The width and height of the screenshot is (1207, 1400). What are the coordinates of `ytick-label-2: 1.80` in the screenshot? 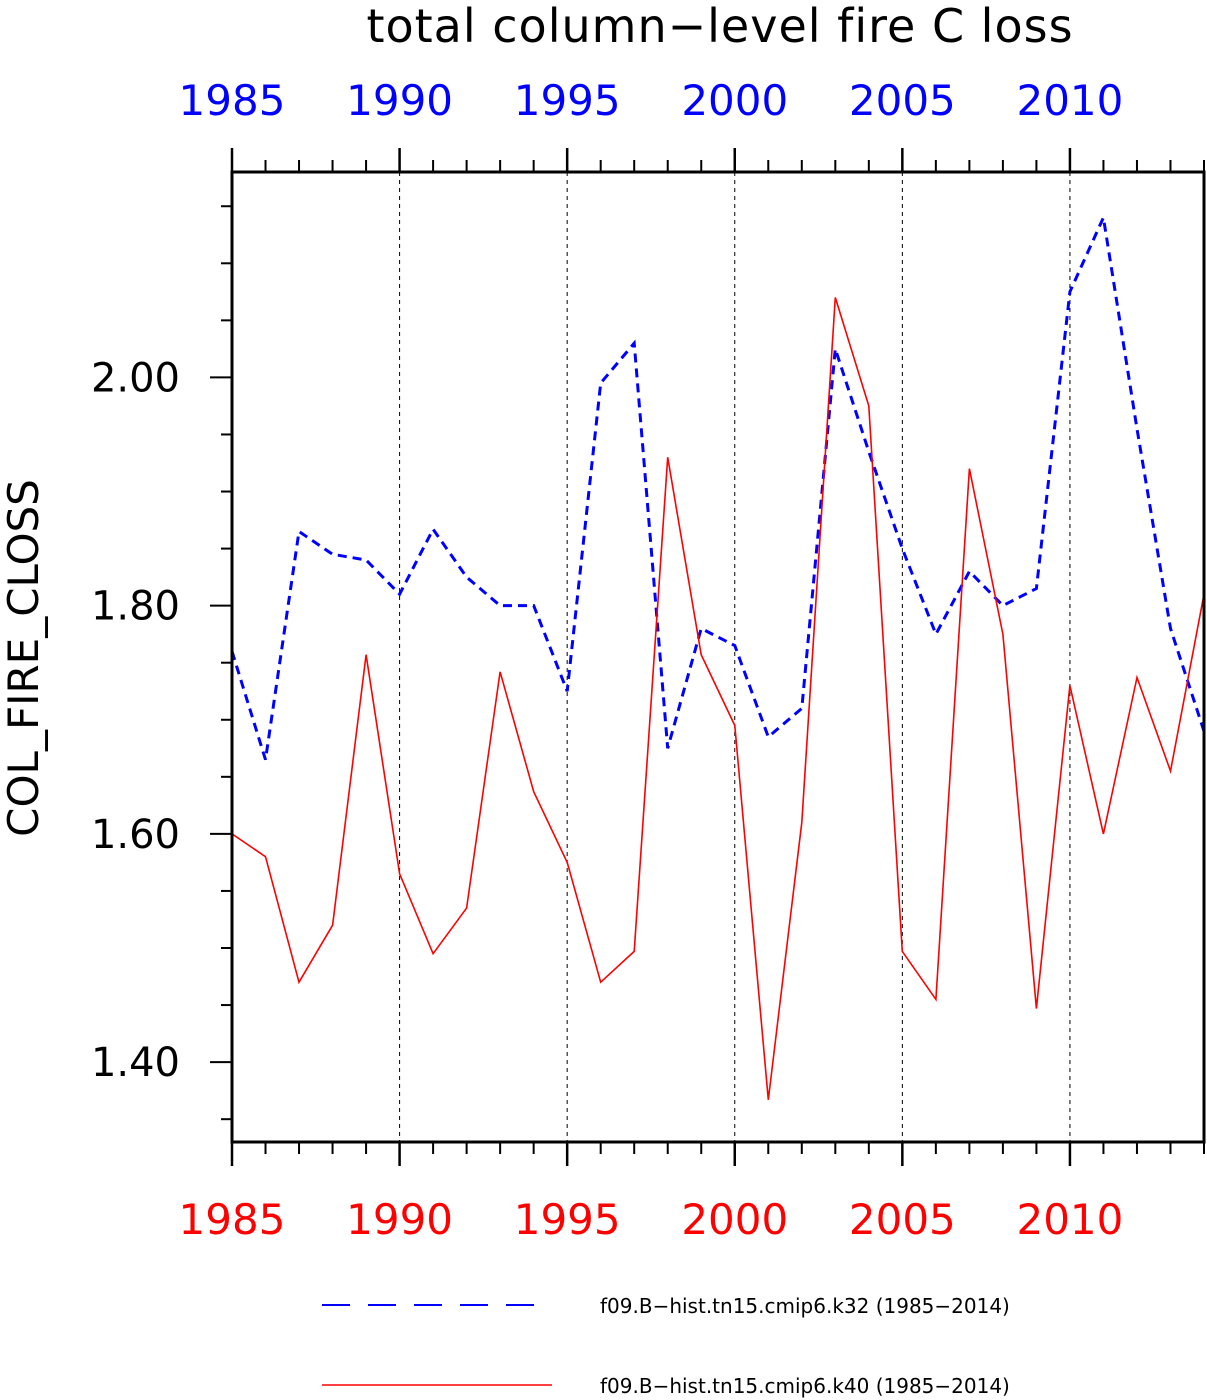 It's located at (135, 607).